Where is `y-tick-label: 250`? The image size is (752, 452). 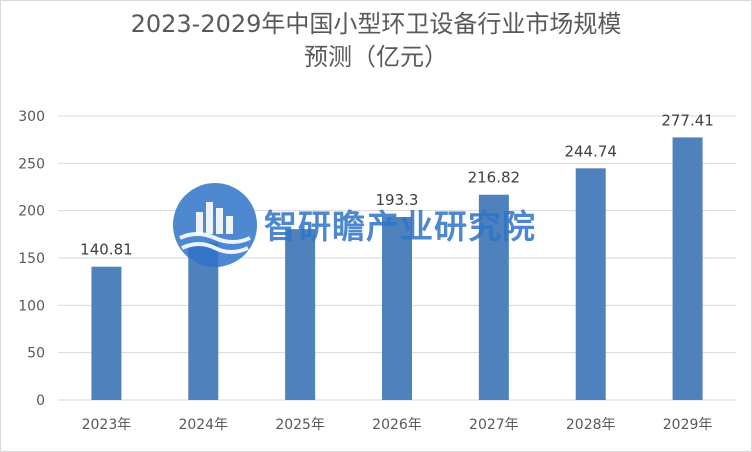 y-tick-label: 250 is located at coordinates (31, 164).